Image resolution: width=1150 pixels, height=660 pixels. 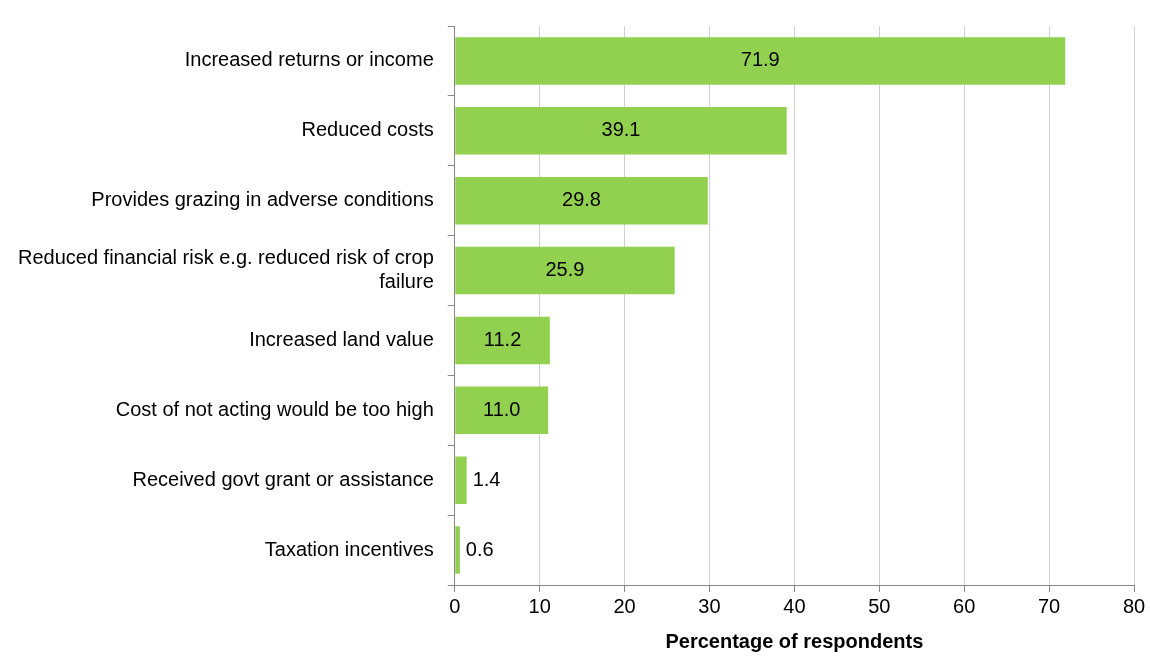 I want to click on data-label: 25.9, so click(x=565, y=269).